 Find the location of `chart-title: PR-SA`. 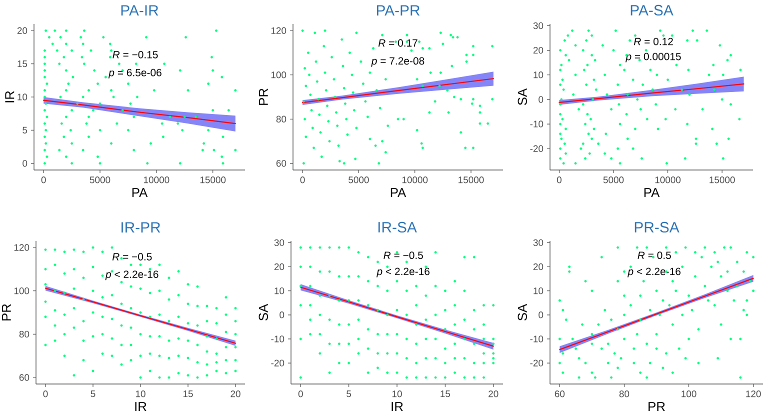

chart-title: PR-SA is located at coordinates (657, 227).